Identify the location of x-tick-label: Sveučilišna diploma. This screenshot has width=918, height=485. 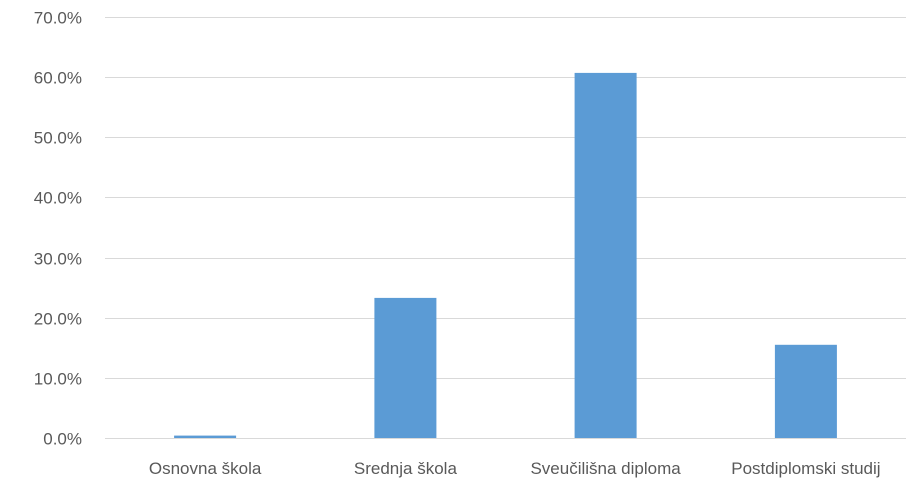
(605, 468).